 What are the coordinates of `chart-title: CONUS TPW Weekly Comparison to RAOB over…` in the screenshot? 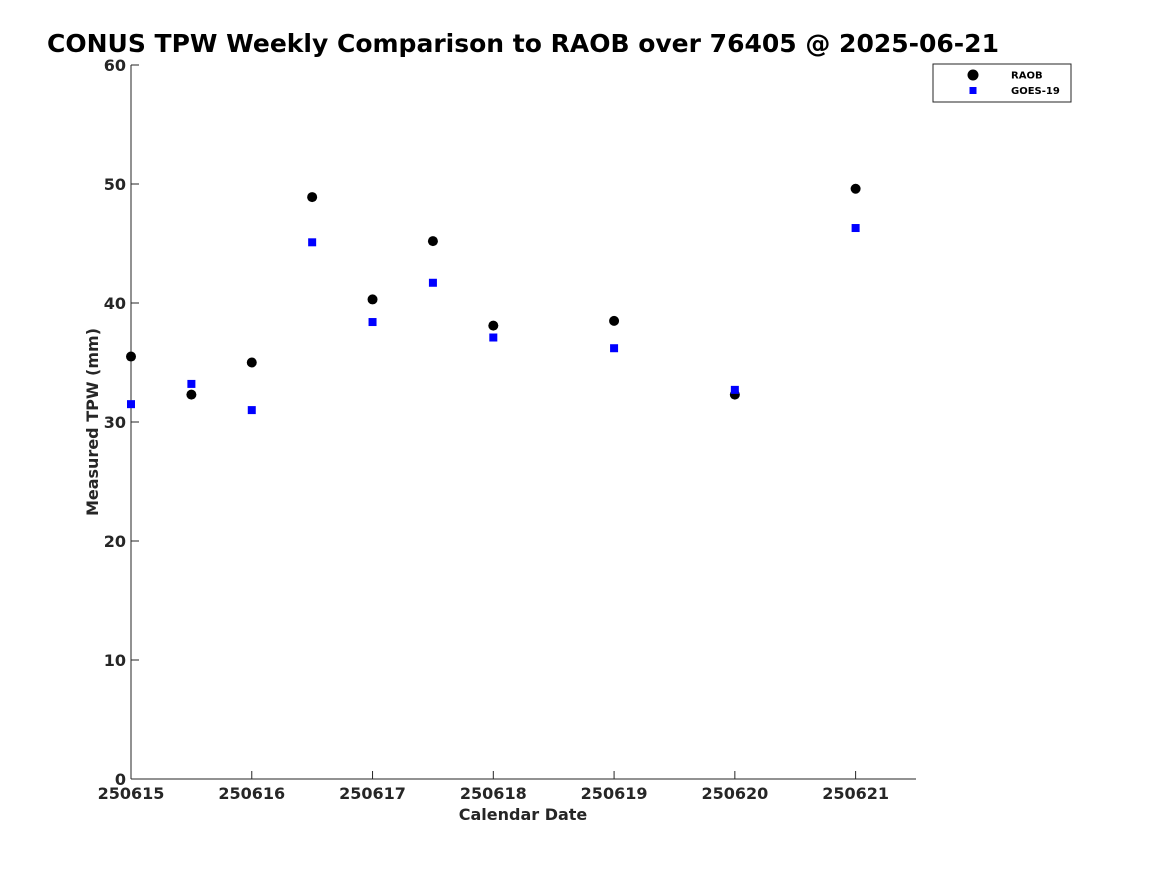 It's located at (523, 43).